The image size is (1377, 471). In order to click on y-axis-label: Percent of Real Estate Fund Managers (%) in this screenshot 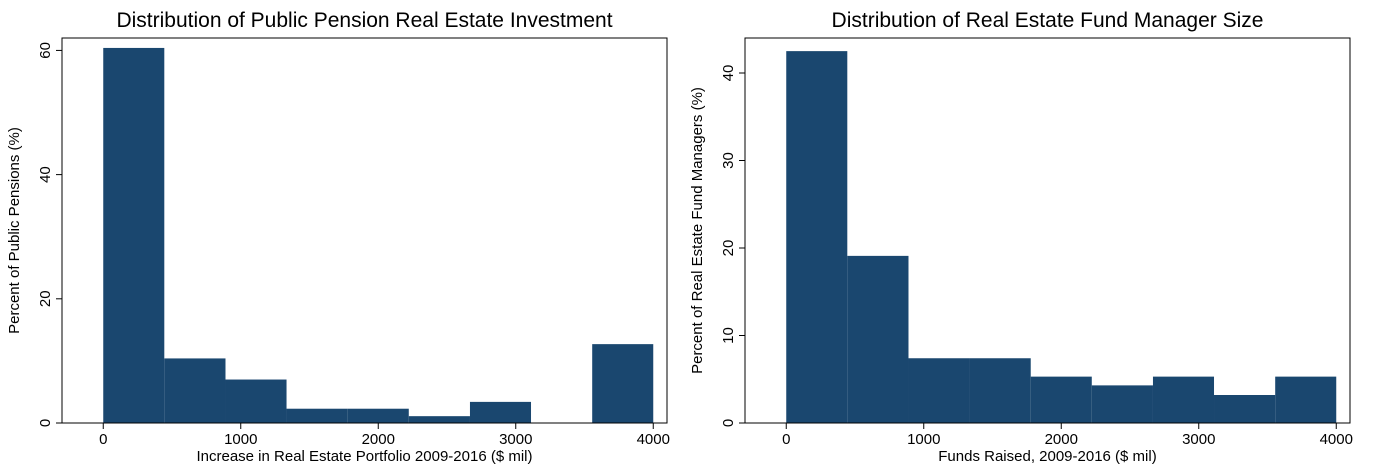, I will do `click(697, 230)`.